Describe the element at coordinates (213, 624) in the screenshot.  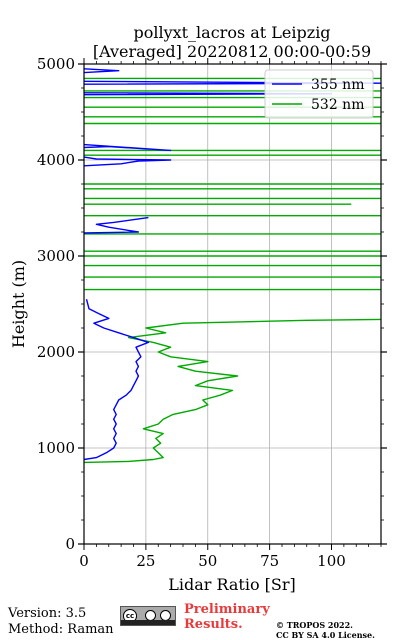
I see `preliminary-line2: Results.` at that location.